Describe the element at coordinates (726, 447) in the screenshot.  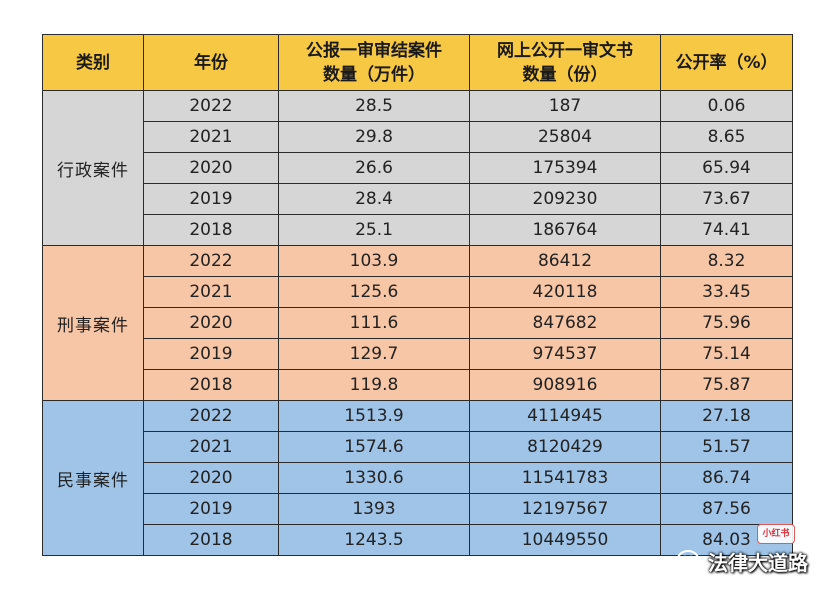
I see `rate-cell: 51.57` at that location.